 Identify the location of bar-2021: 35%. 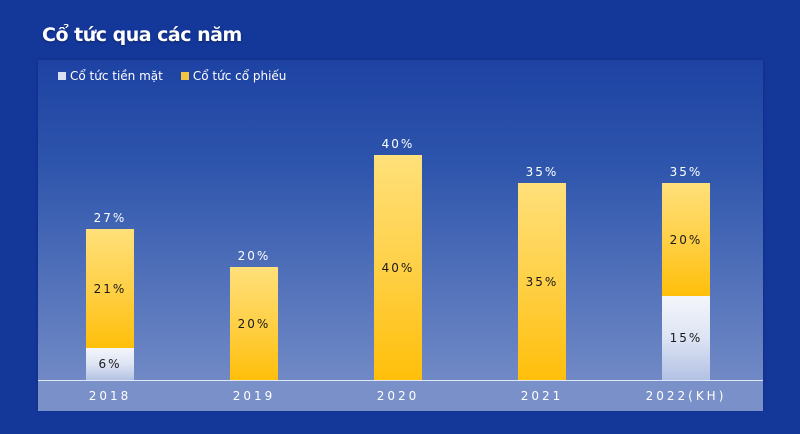
(542, 281).